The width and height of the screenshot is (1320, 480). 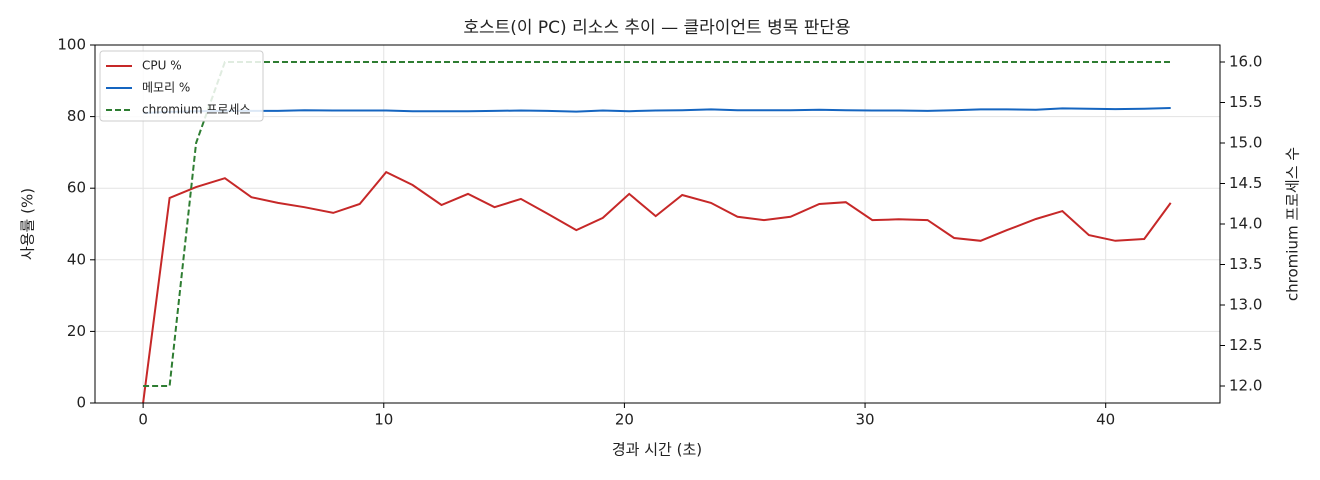 I want to click on legend-box, so click(x=181, y=86).